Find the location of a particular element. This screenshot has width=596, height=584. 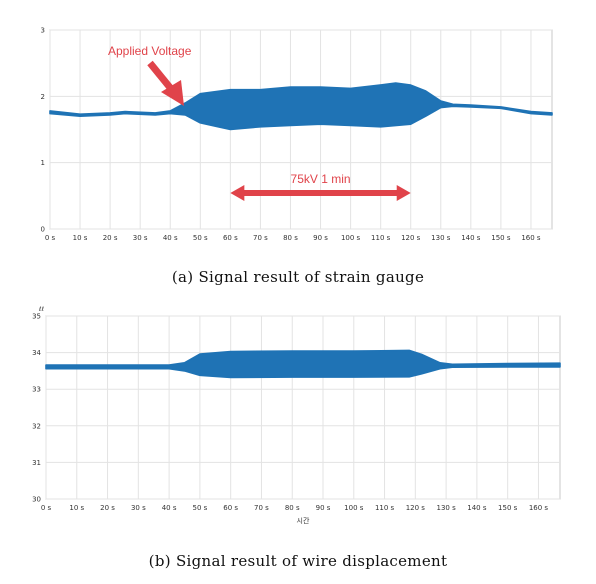

y-tick-label: 3 is located at coordinates (43, 31).